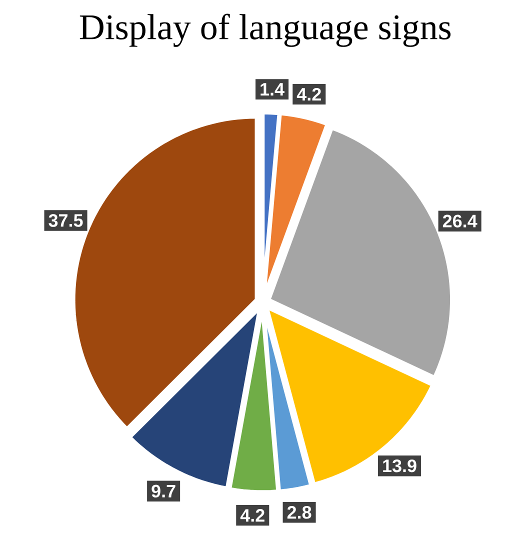 The height and width of the screenshot is (549, 514). What do you see at coordinates (460, 221) in the screenshot?
I see `data-label: 26.4` at bounding box center [460, 221].